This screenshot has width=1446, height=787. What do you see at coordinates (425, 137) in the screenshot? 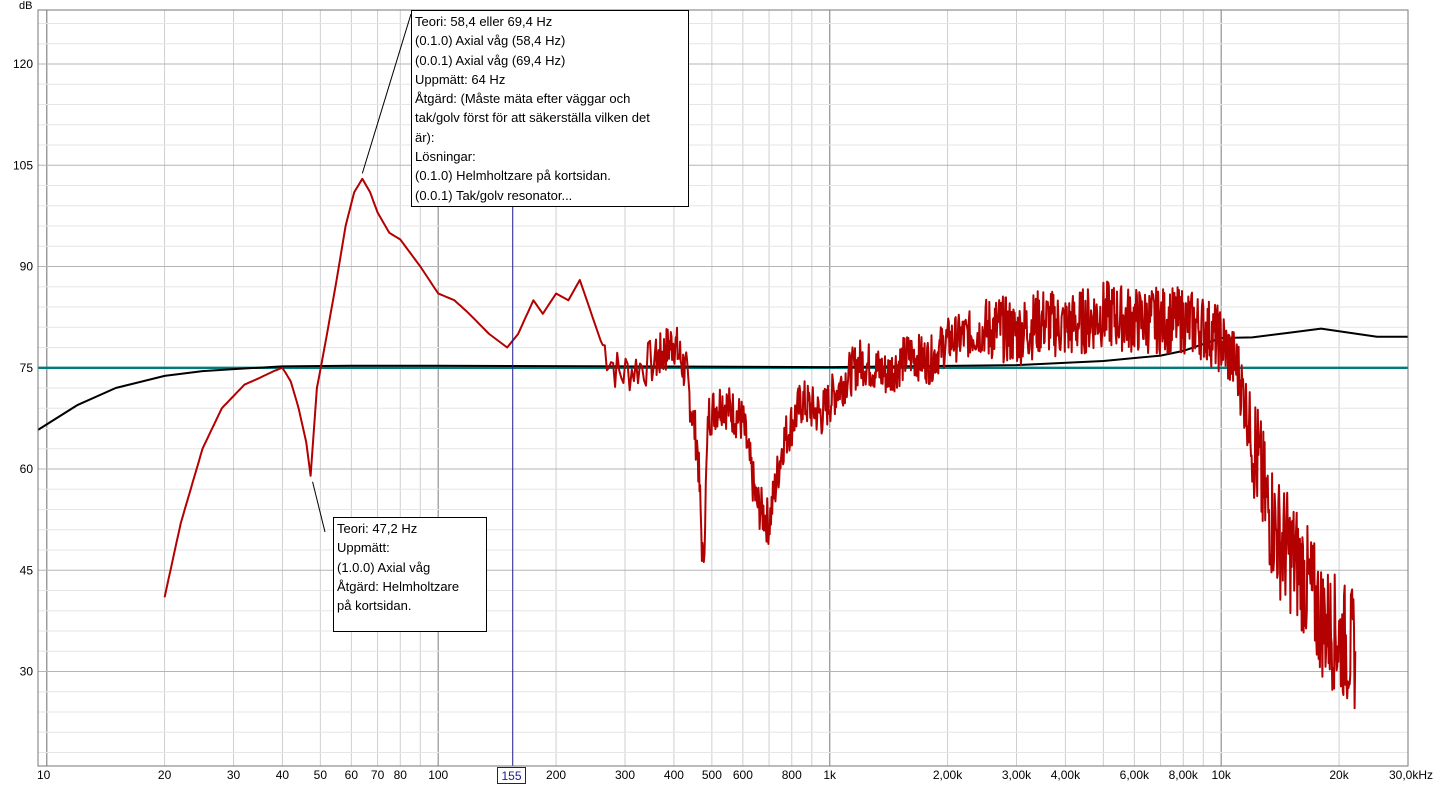
I see `annotation-line: är):` at bounding box center [425, 137].